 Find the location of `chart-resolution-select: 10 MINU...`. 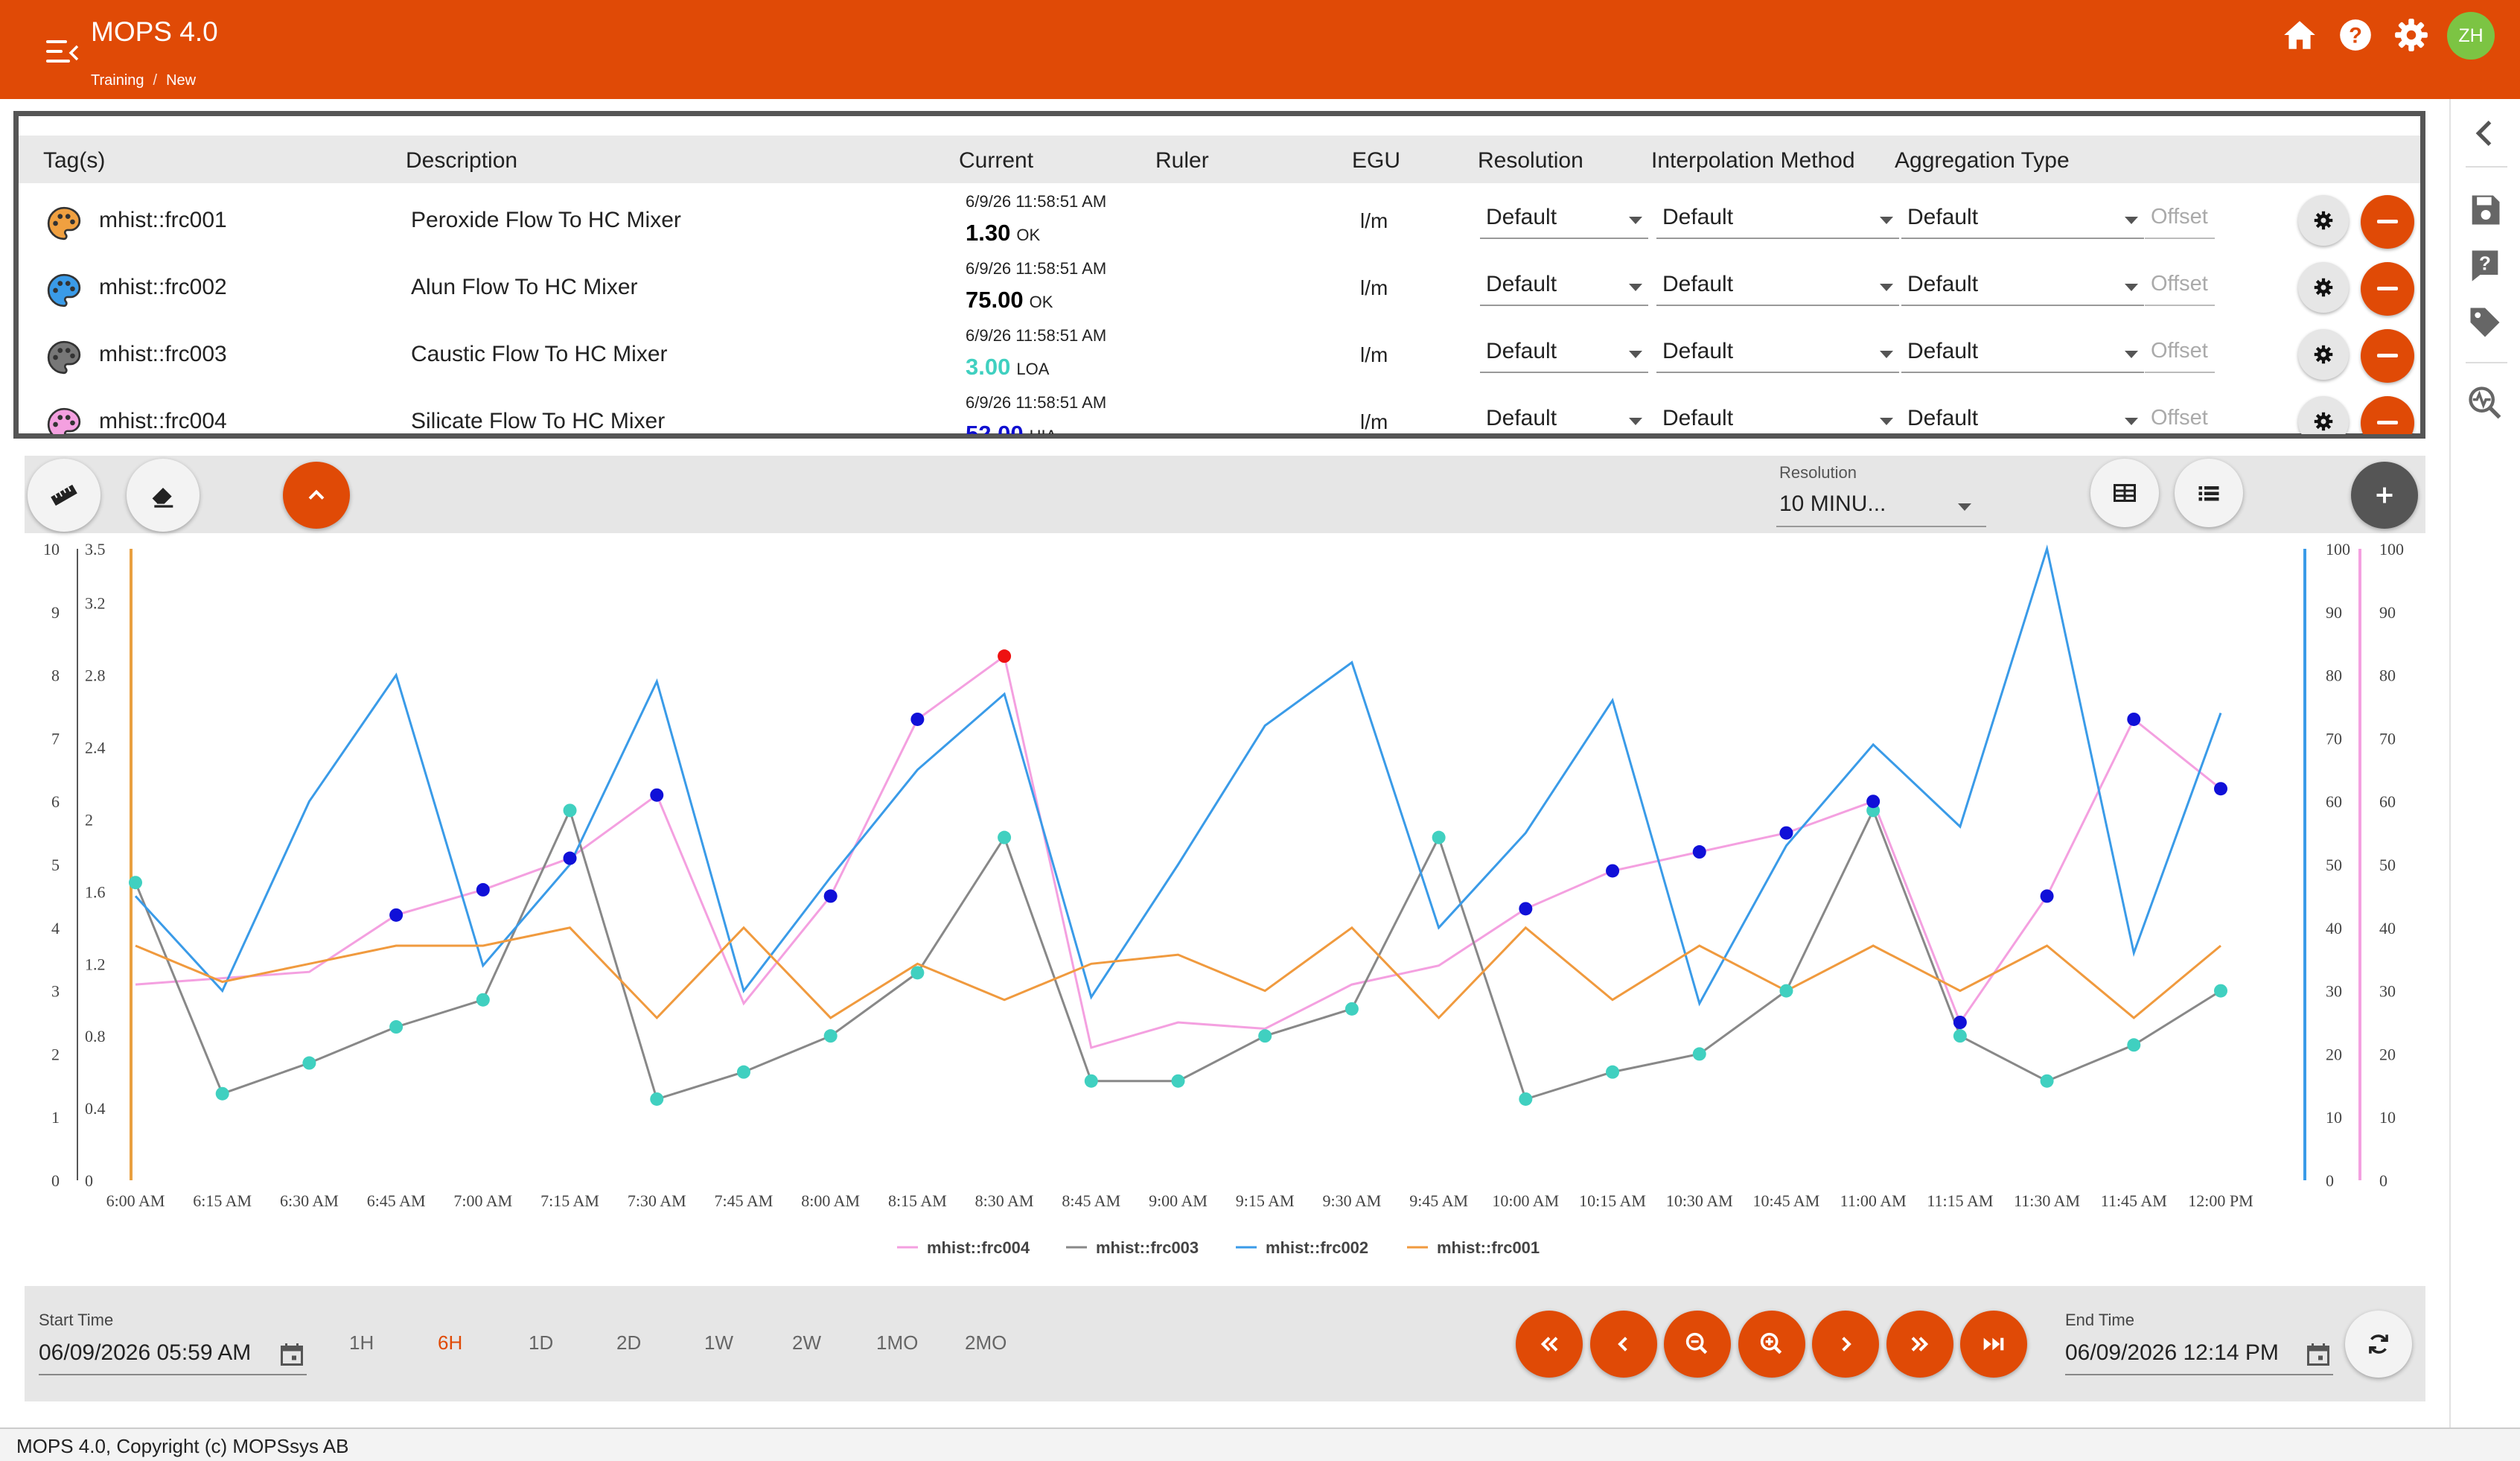

chart-resolution-select: 10 MINU... is located at coordinates (1881, 505).